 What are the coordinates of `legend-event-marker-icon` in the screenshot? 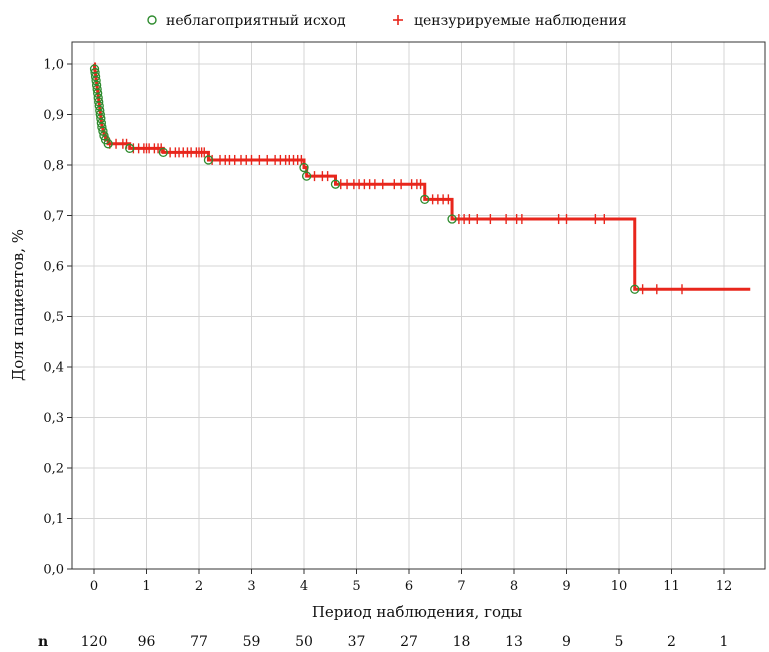 It's located at (152, 20).